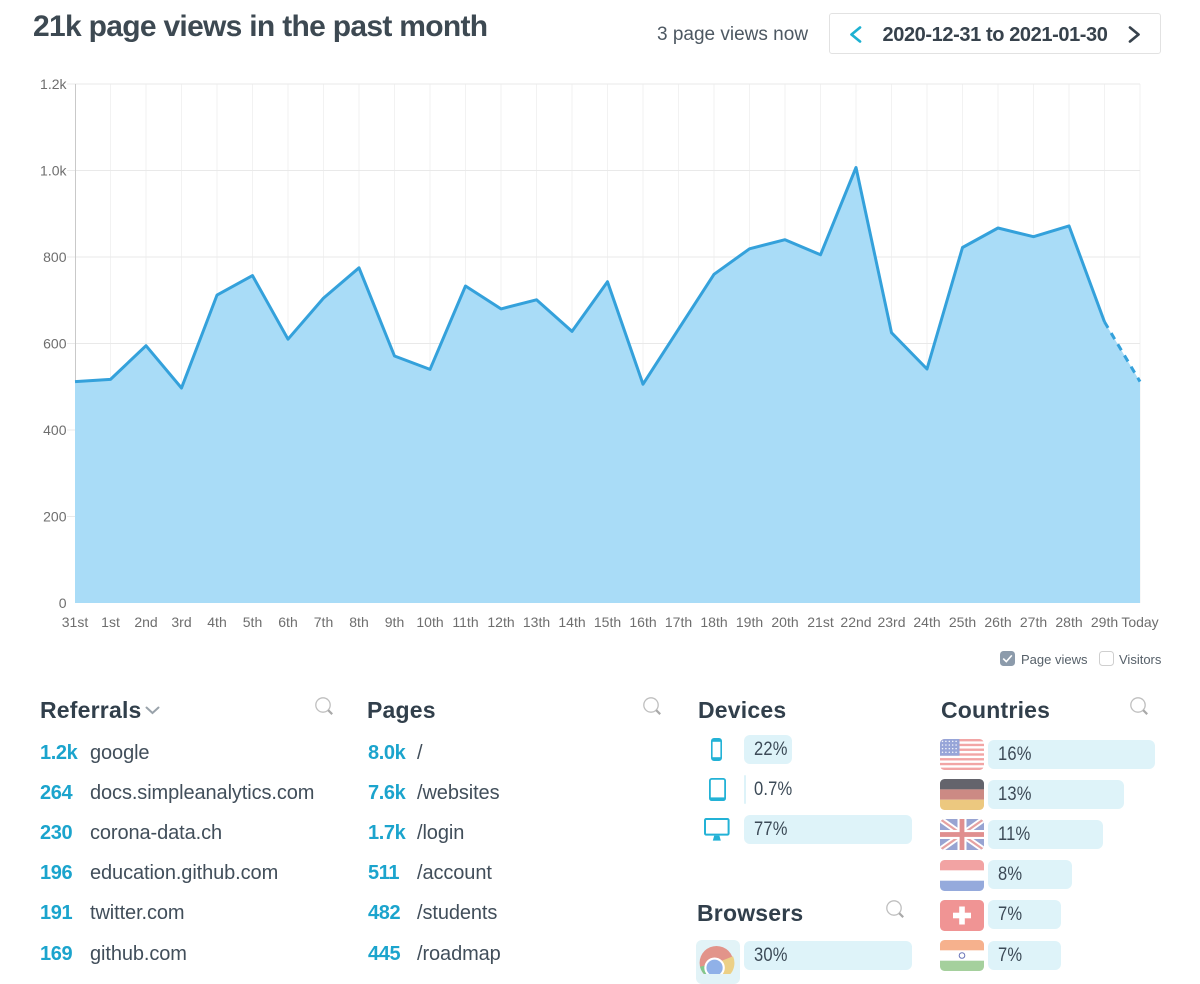 The image size is (1200, 984). Describe the element at coordinates (145, 622) in the screenshot. I see `svg-text: 2nd` at that location.